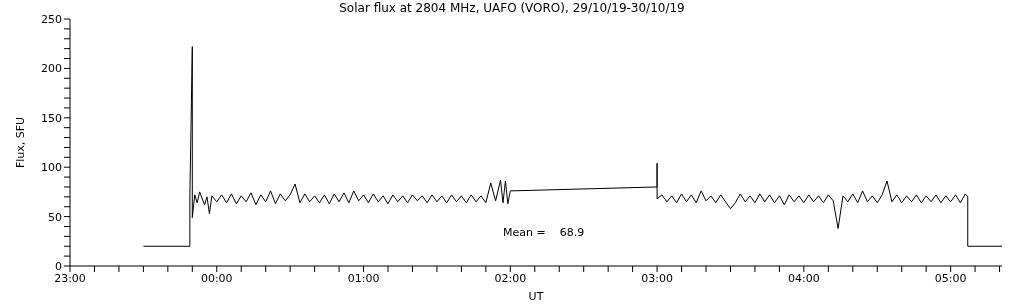  I want to click on x-tick-label: 05:00, so click(950, 278).